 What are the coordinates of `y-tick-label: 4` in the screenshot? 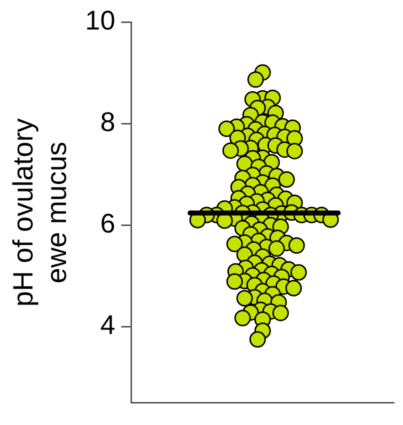 It's located at (108, 325).